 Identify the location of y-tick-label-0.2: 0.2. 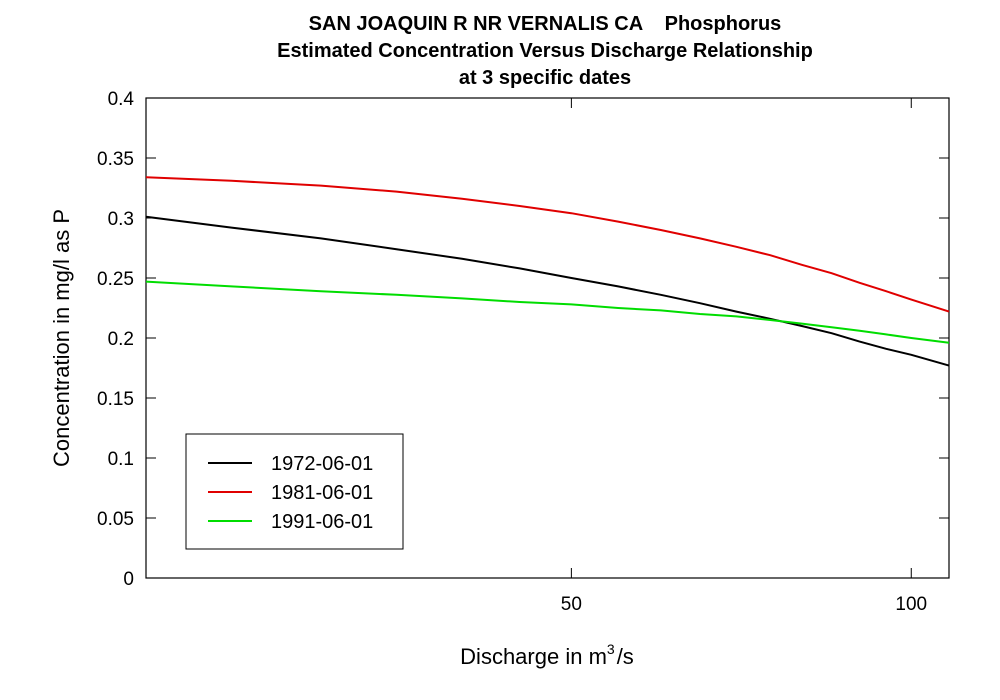
(121, 339).